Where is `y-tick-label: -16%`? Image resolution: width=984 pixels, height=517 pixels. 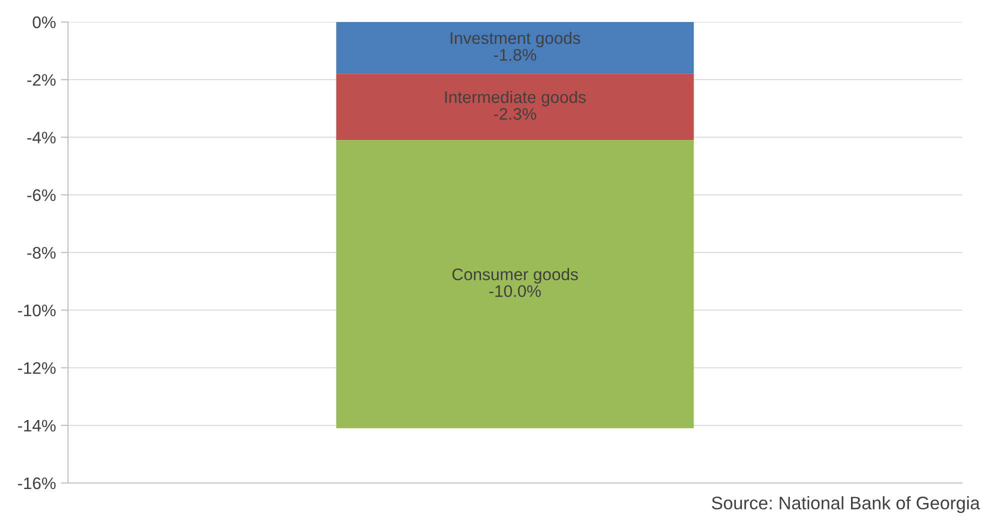 y-tick-label: -16% is located at coordinates (37, 483).